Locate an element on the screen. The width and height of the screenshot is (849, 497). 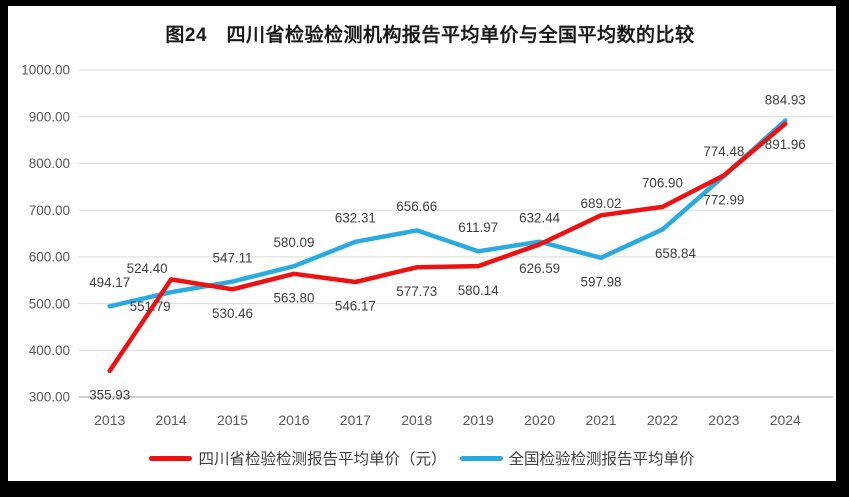
data-label: 706.90 is located at coordinates (662, 183).